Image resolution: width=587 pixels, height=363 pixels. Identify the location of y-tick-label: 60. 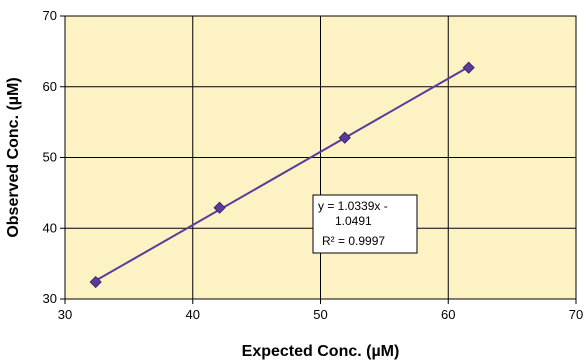
(50, 86).